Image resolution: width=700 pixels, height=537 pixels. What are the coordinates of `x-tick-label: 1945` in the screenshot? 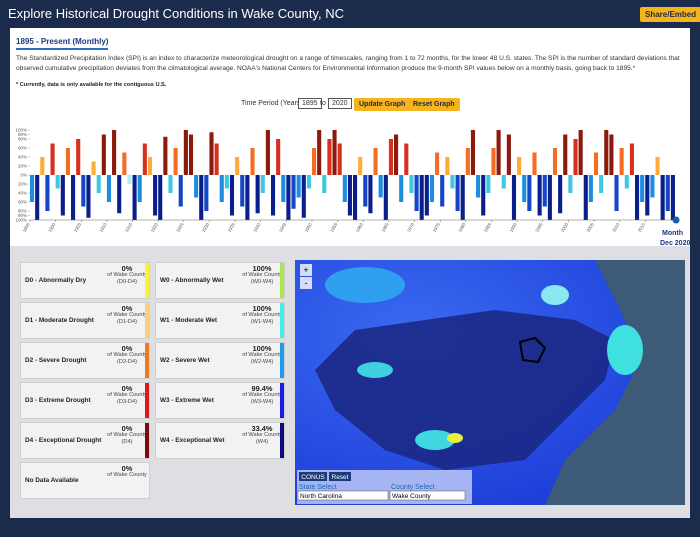 It's located at (283, 228).